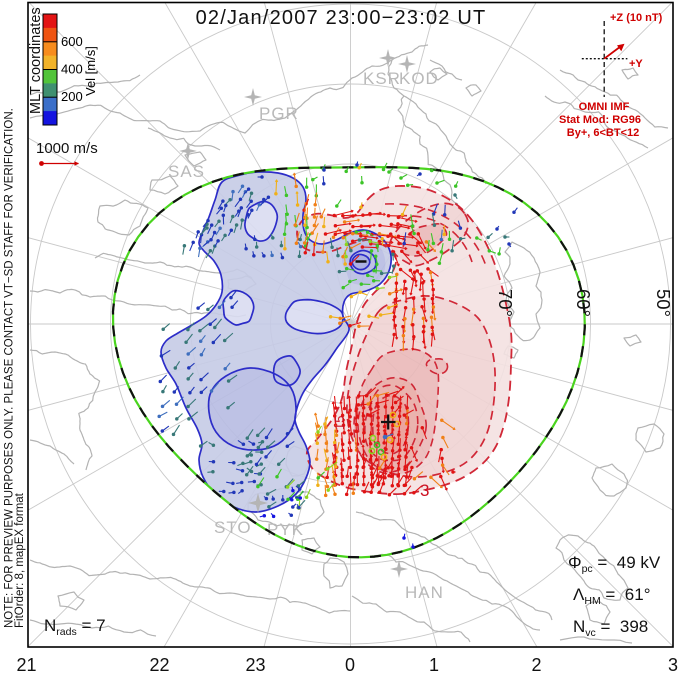  Describe the element at coordinates (72, 69) in the screenshot. I see `svg-text: 400` at that location.